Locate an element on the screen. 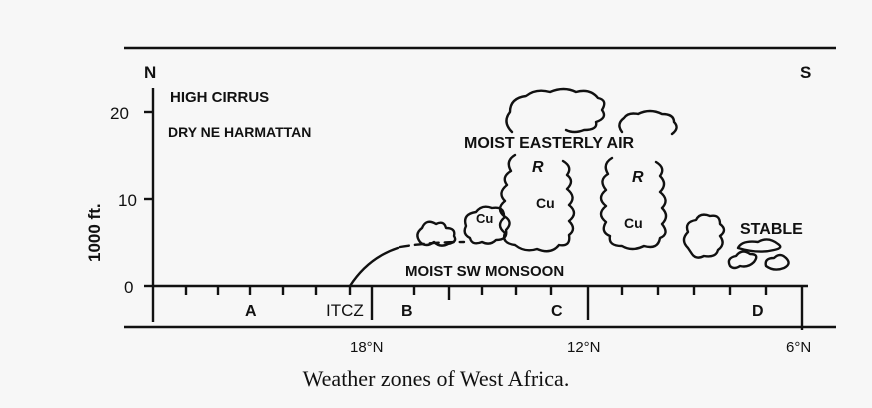 The height and width of the screenshot is (408, 872). cu-small-label: Cu is located at coordinates (484, 218).